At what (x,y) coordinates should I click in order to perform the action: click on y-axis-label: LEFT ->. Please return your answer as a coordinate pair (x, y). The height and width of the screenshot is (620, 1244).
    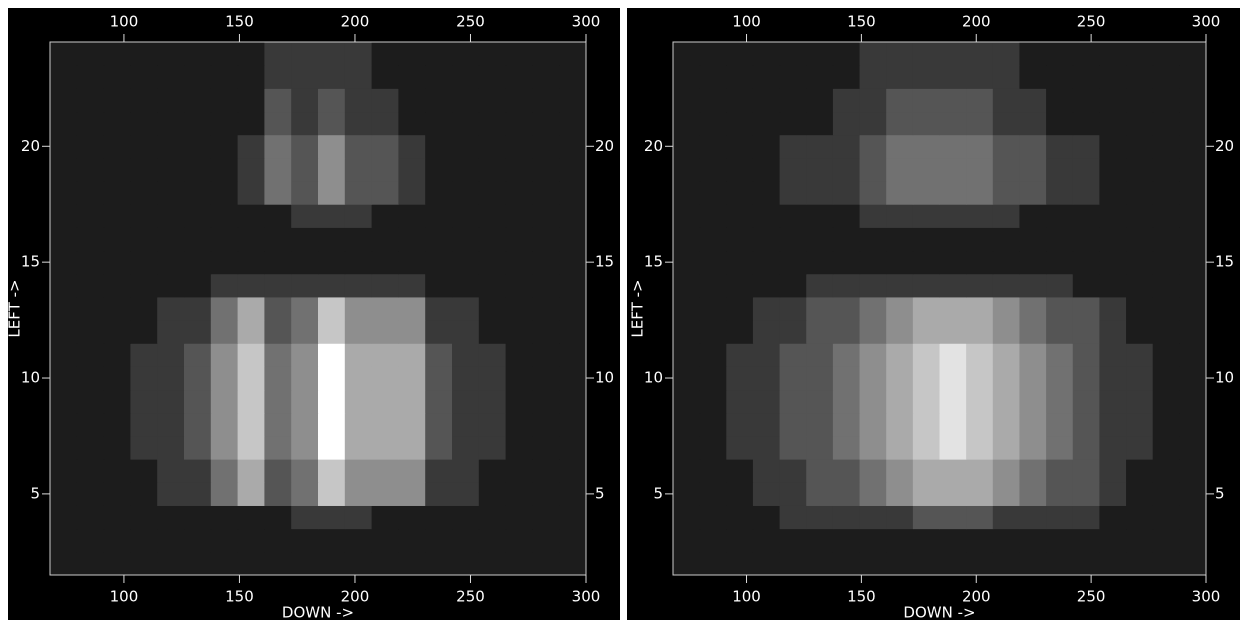
    Looking at the image, I should click on (15, 308).